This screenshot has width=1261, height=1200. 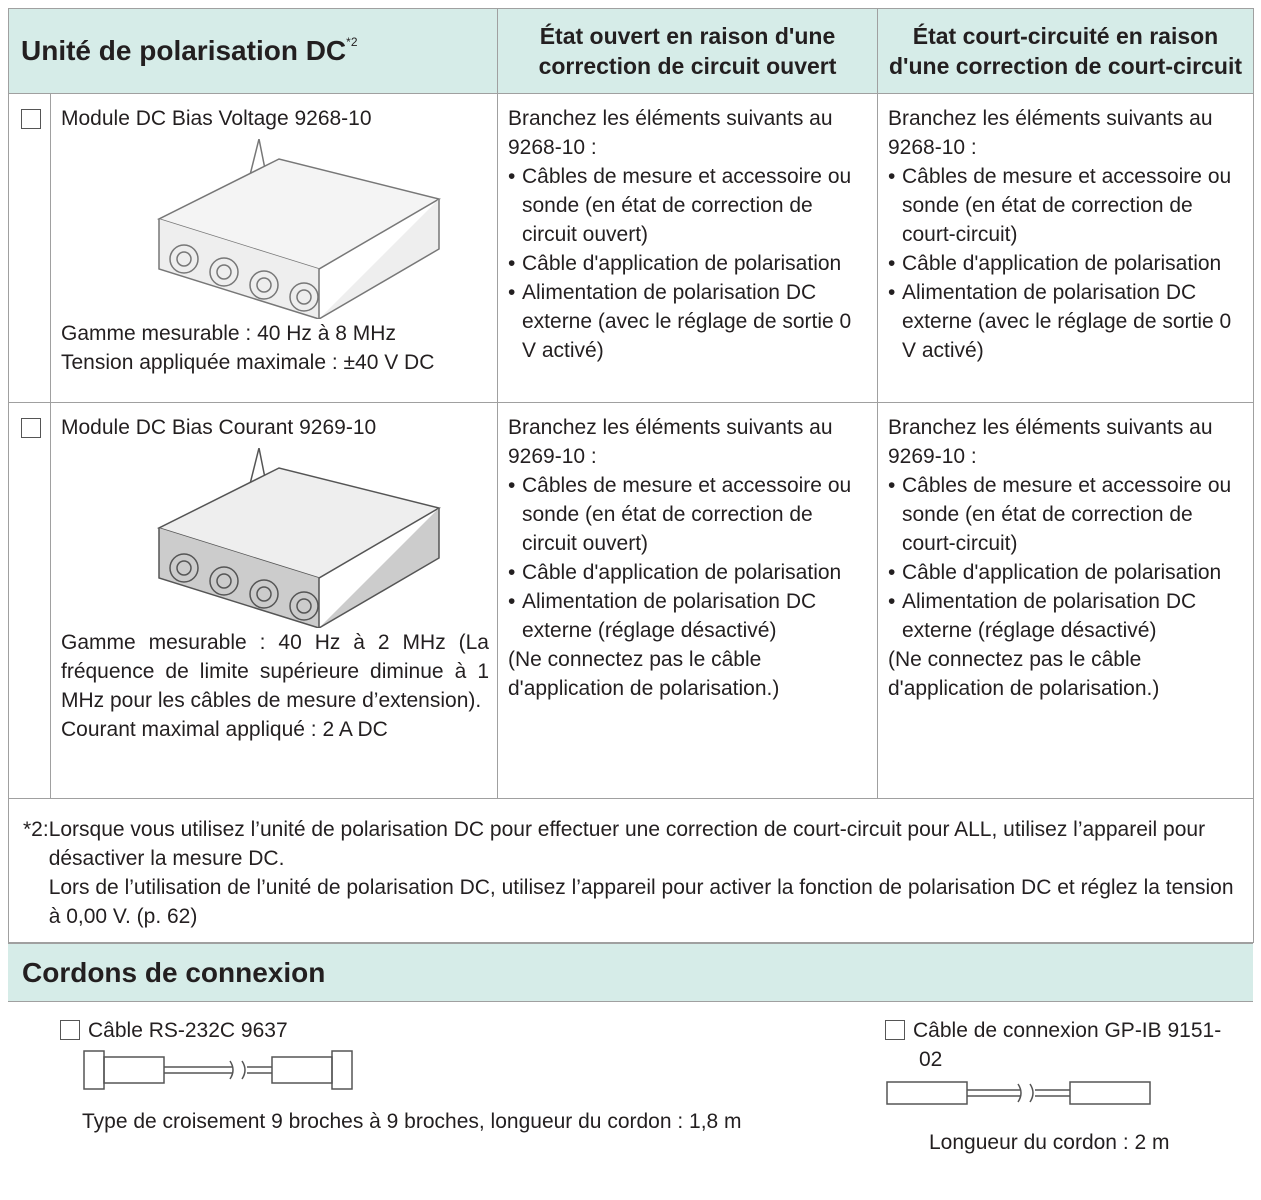 I want to click on footnote-mark: *2:, so click(x=36, y=829).